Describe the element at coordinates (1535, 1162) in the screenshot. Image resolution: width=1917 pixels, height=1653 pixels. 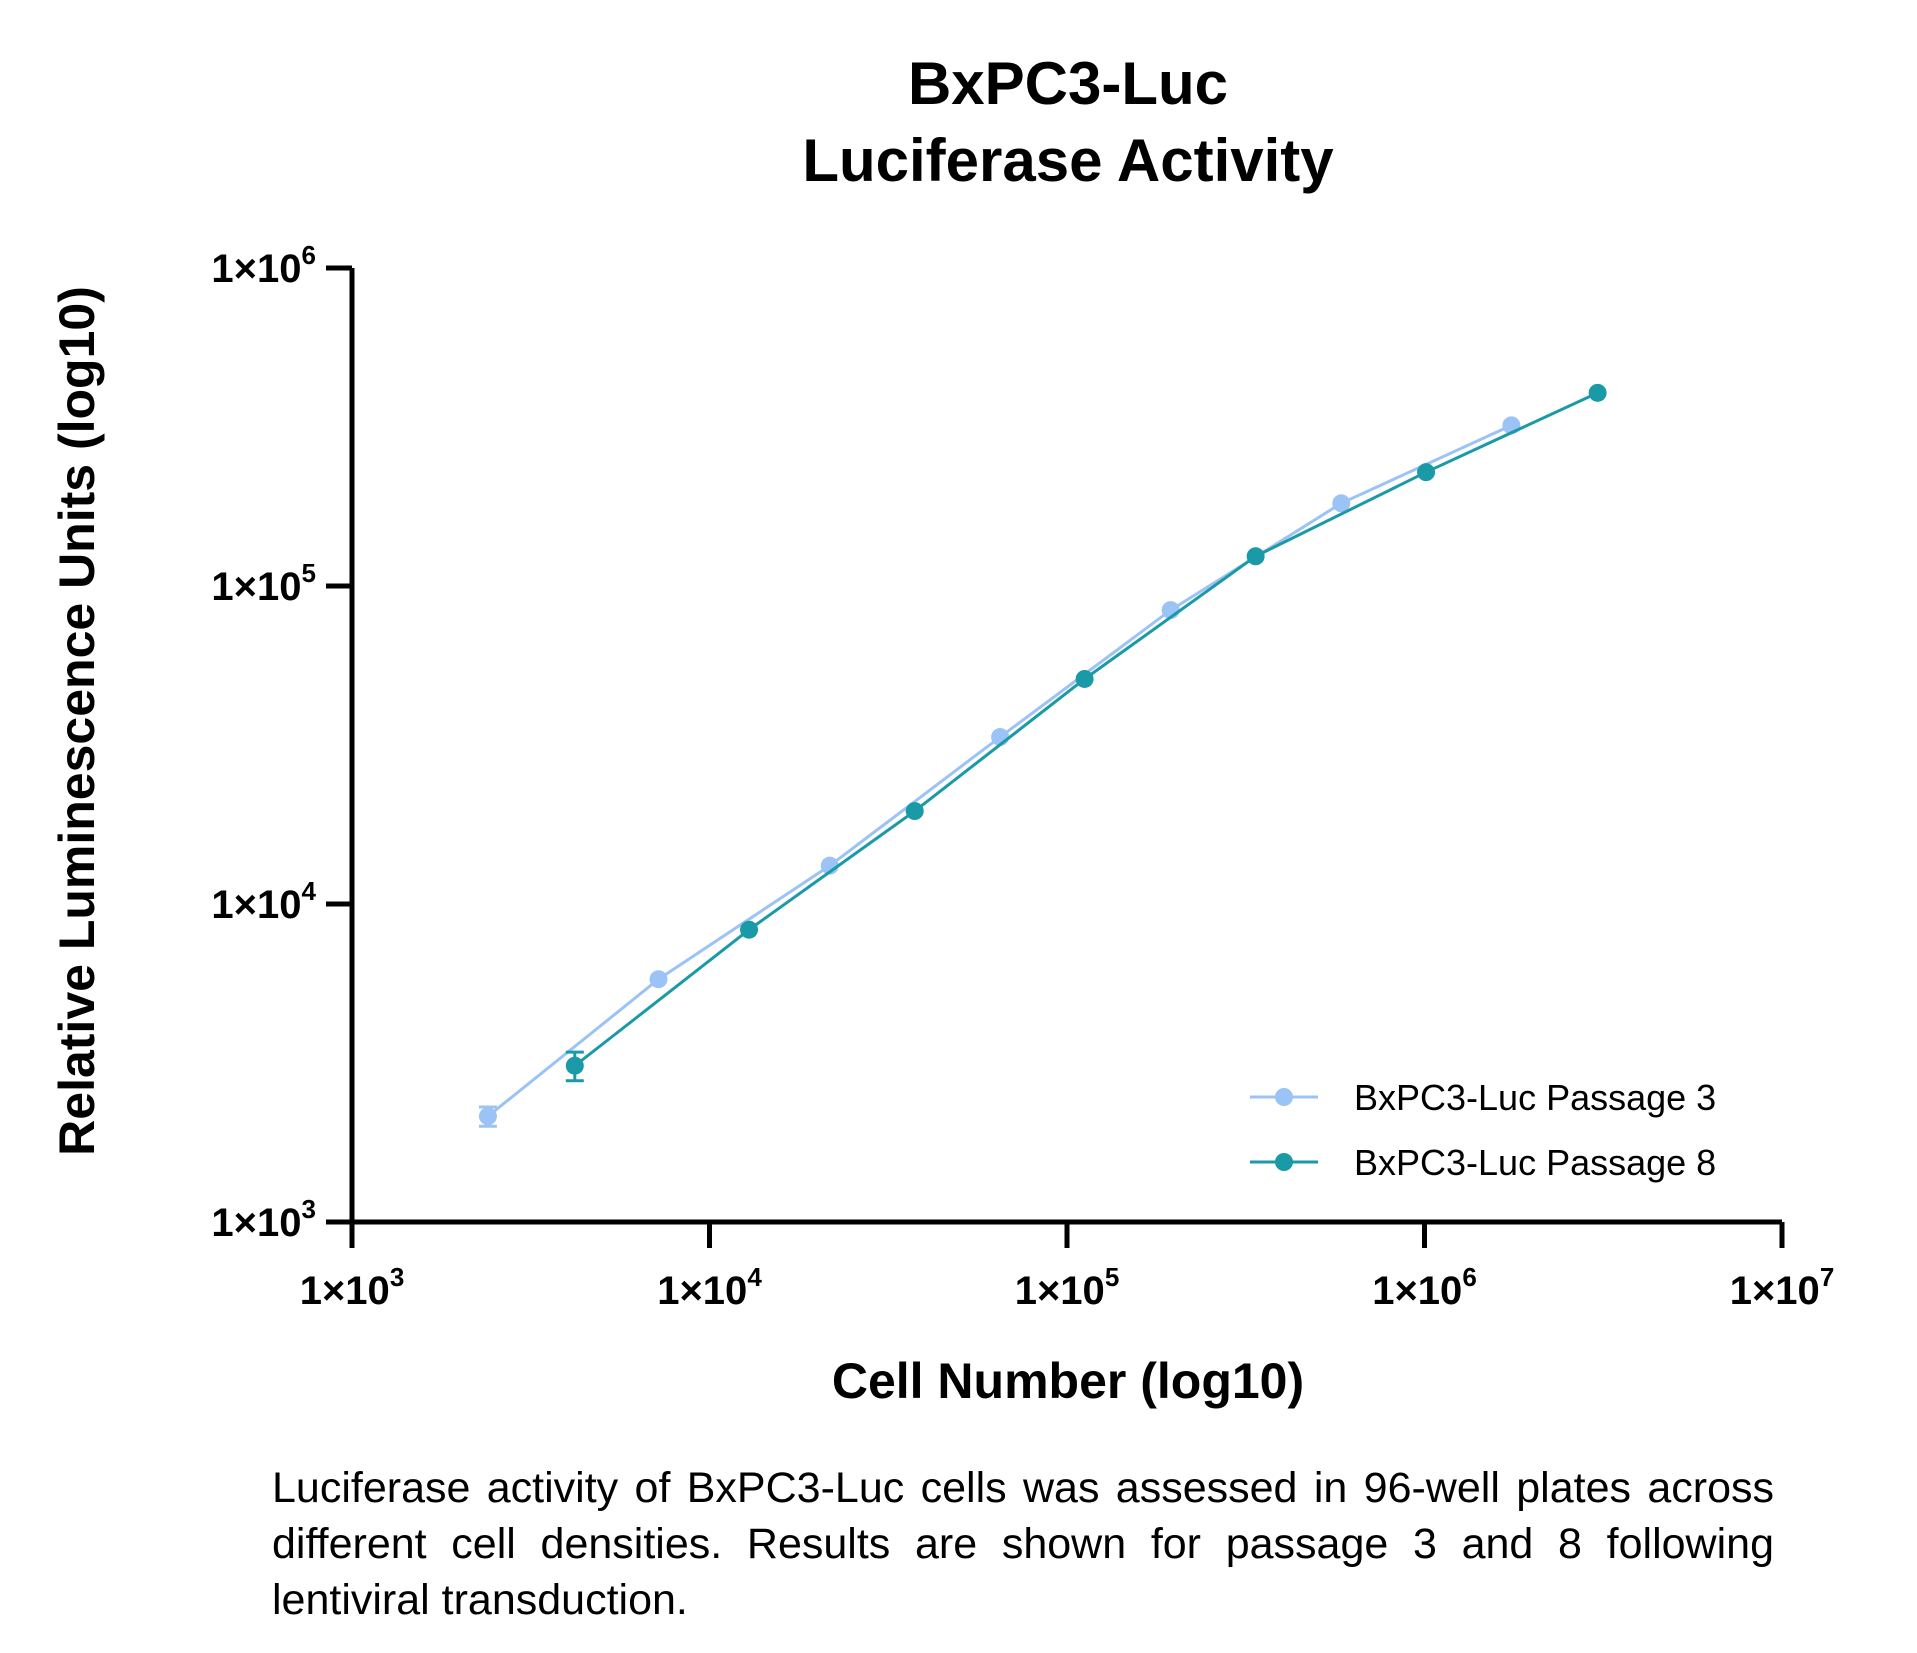
I see `legend-label: BxPC3-Luc Passage 8` at that location.